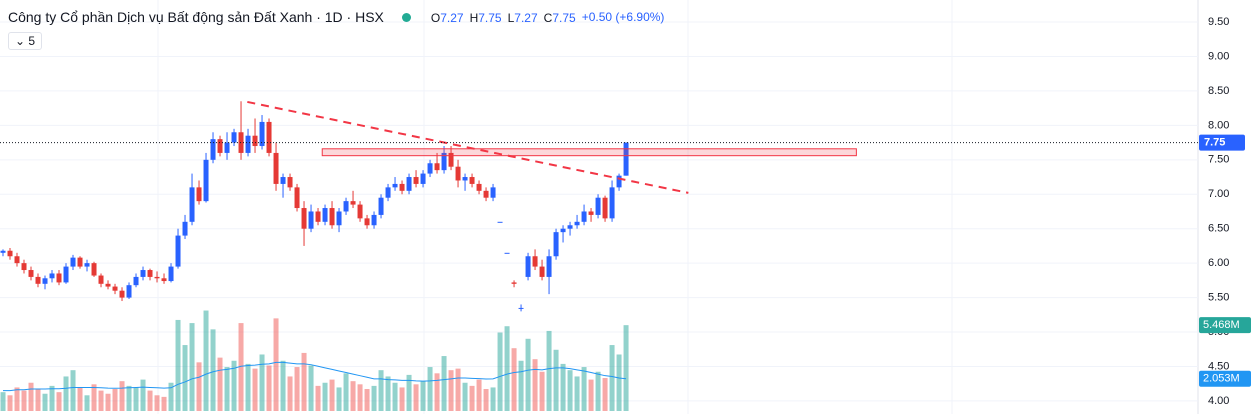 The width and height of the screenshot is (1256, 414). Describe the element at coordinates (1221, 379) in the screenshot. I see `volume-ma-tag-label: 2.053M` at that location.